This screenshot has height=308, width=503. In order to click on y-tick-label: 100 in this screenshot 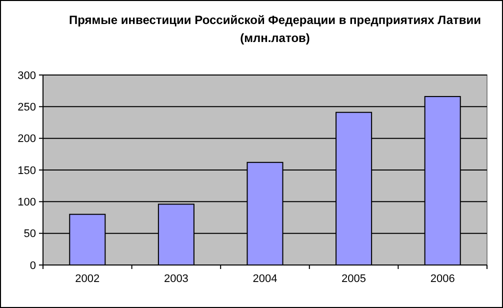, I will do `click(27, 202)`.